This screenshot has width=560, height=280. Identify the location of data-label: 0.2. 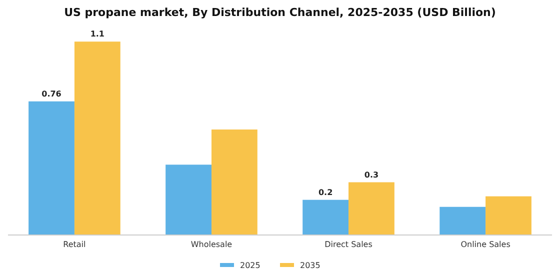
(325, 192).